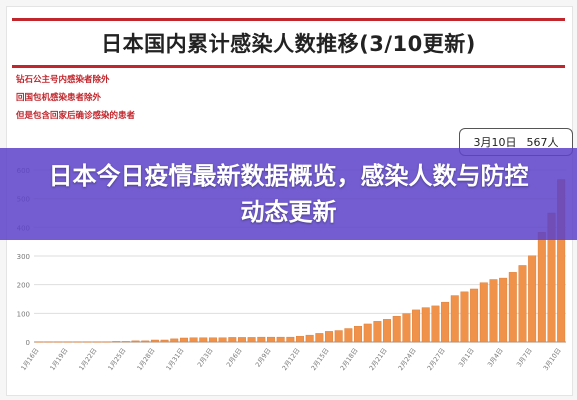 The image size is (577, 400). Describe the element at coordinates (23, 286) in the screenshot. I see `y-tick-label: 200` at that location.